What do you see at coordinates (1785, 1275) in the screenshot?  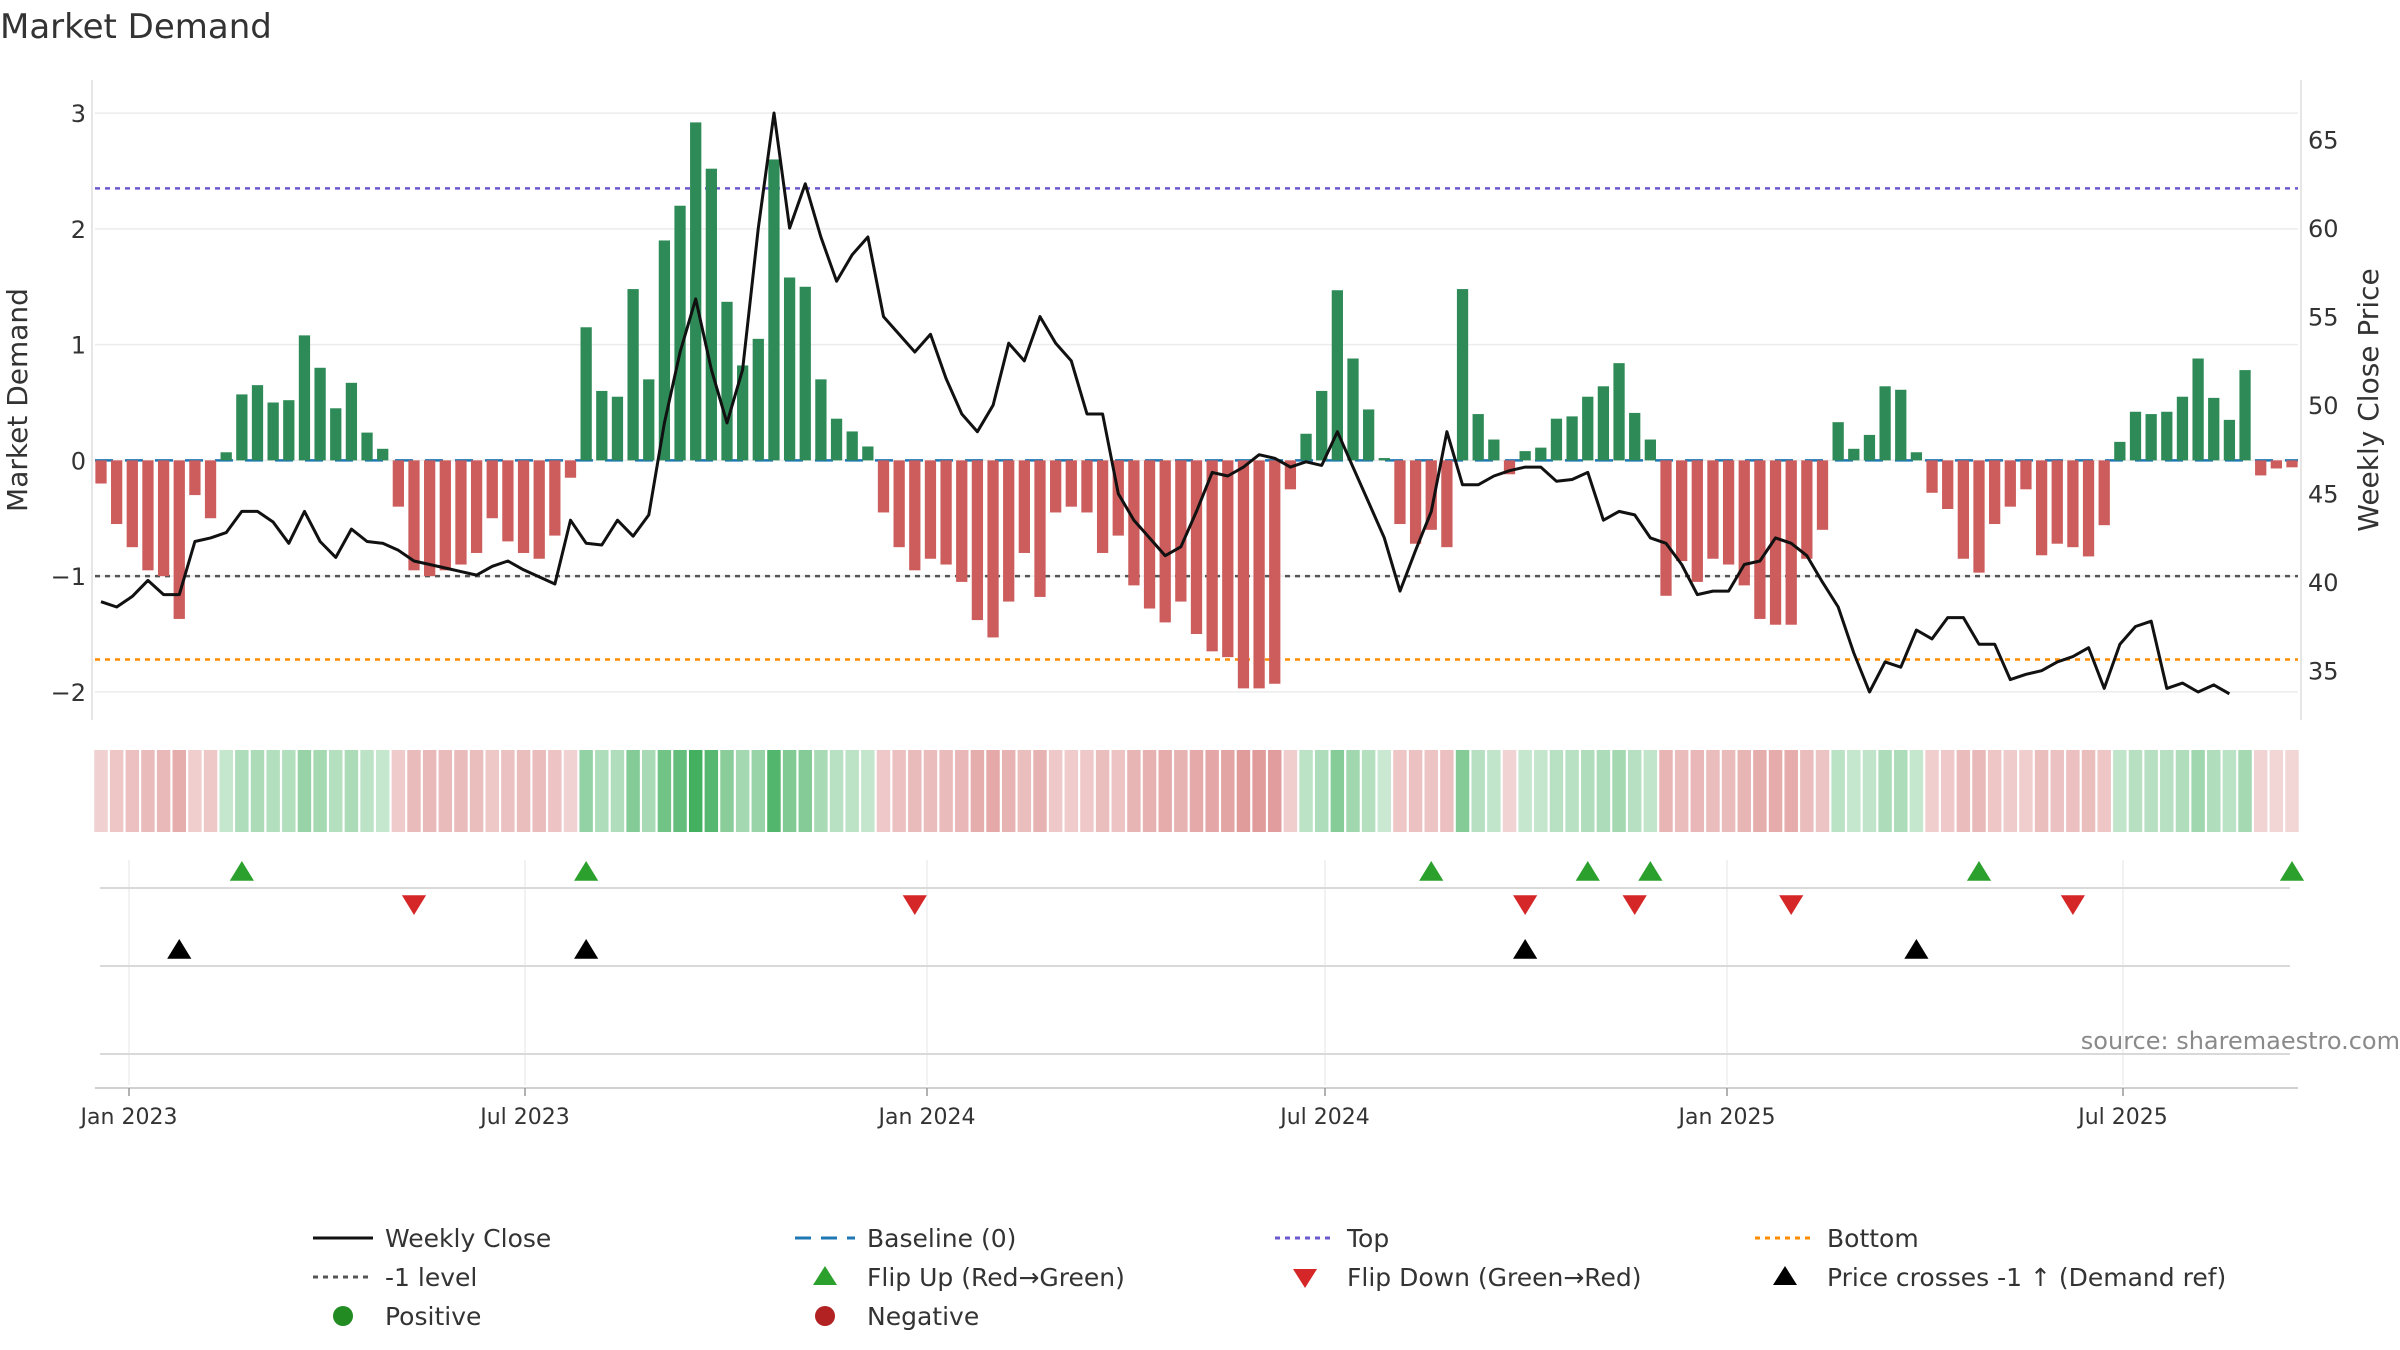 I see `legend-swatch-cross` at bounding box center [1785, 1275].